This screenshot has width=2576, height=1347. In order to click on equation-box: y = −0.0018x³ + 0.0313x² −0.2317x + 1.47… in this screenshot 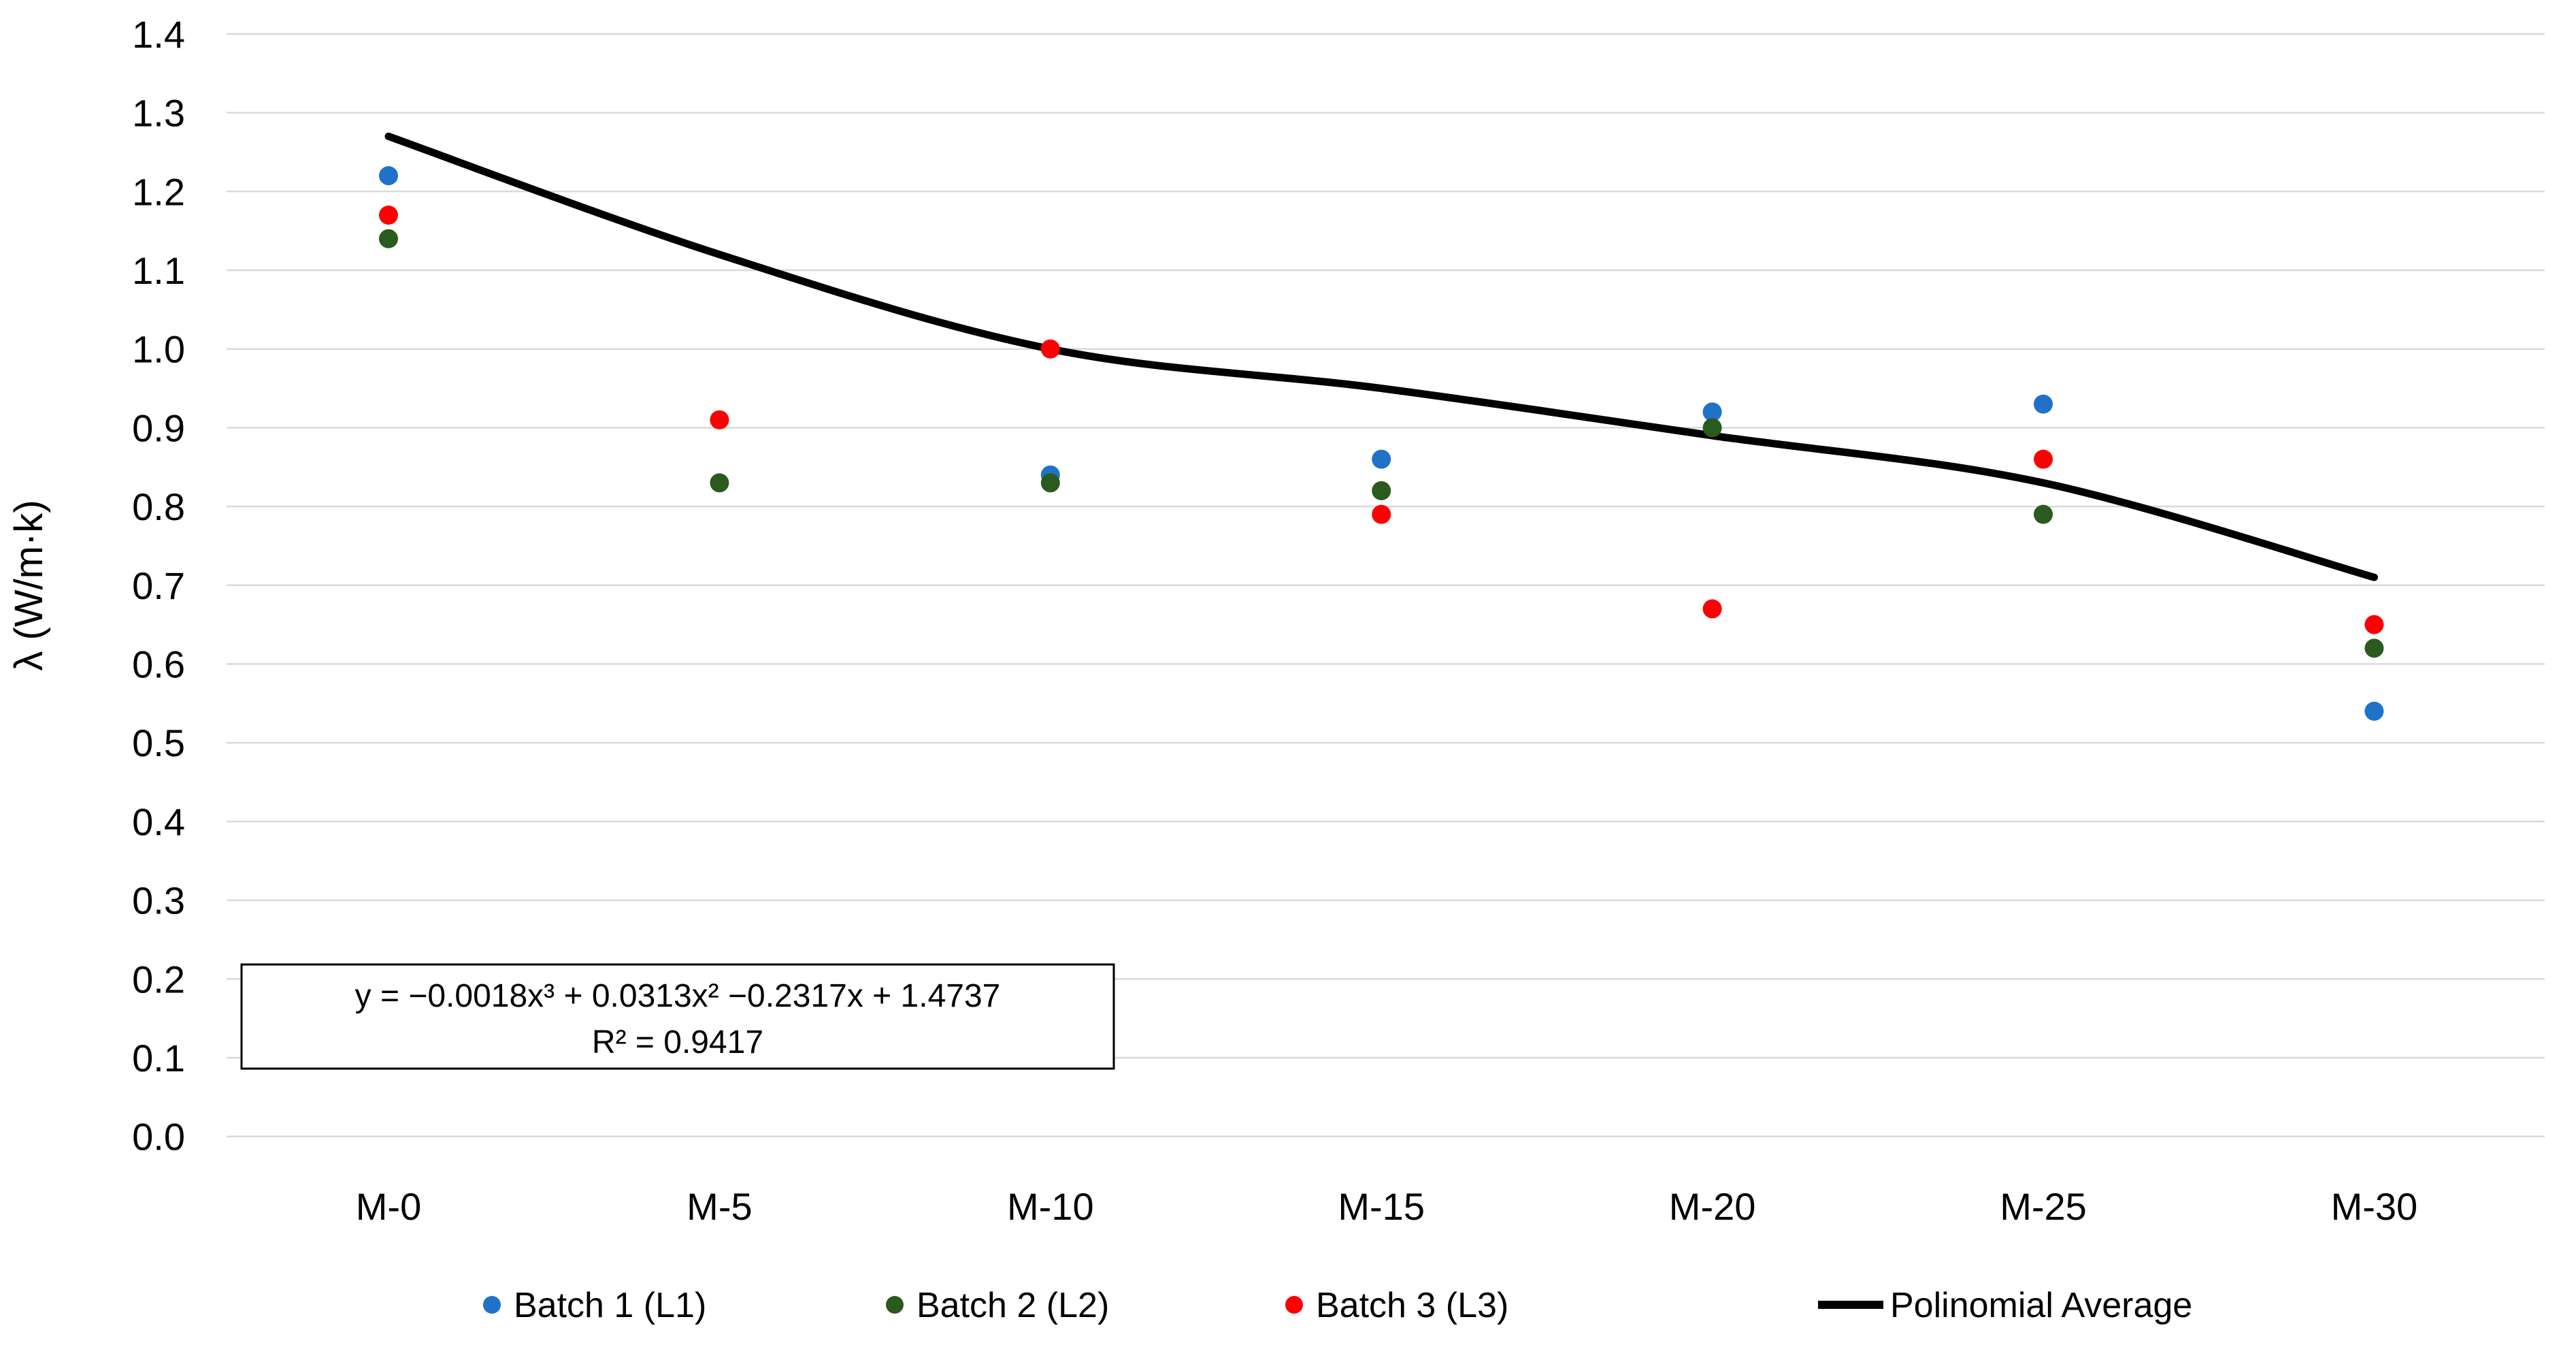, I will do `click(678, 1016)`.